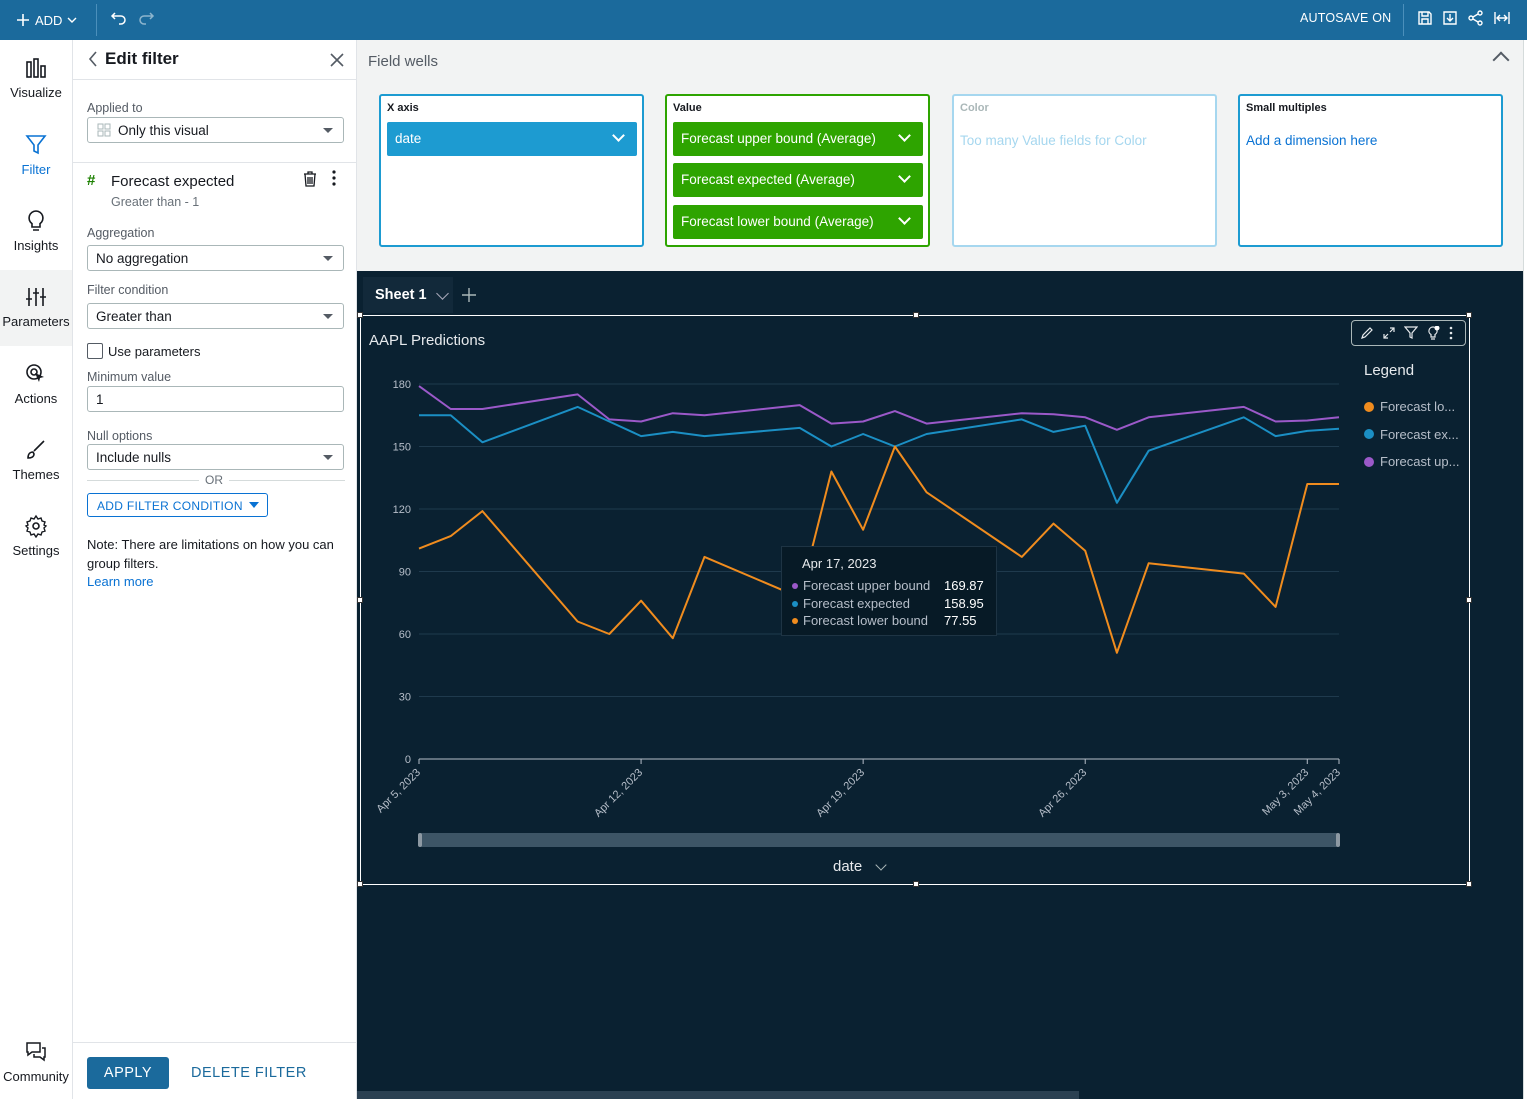 The image size is (1527, 1099). Describe the element at coordinates (215, 399) in the screenshot. I see `minimum-value-input: 1` at that location.